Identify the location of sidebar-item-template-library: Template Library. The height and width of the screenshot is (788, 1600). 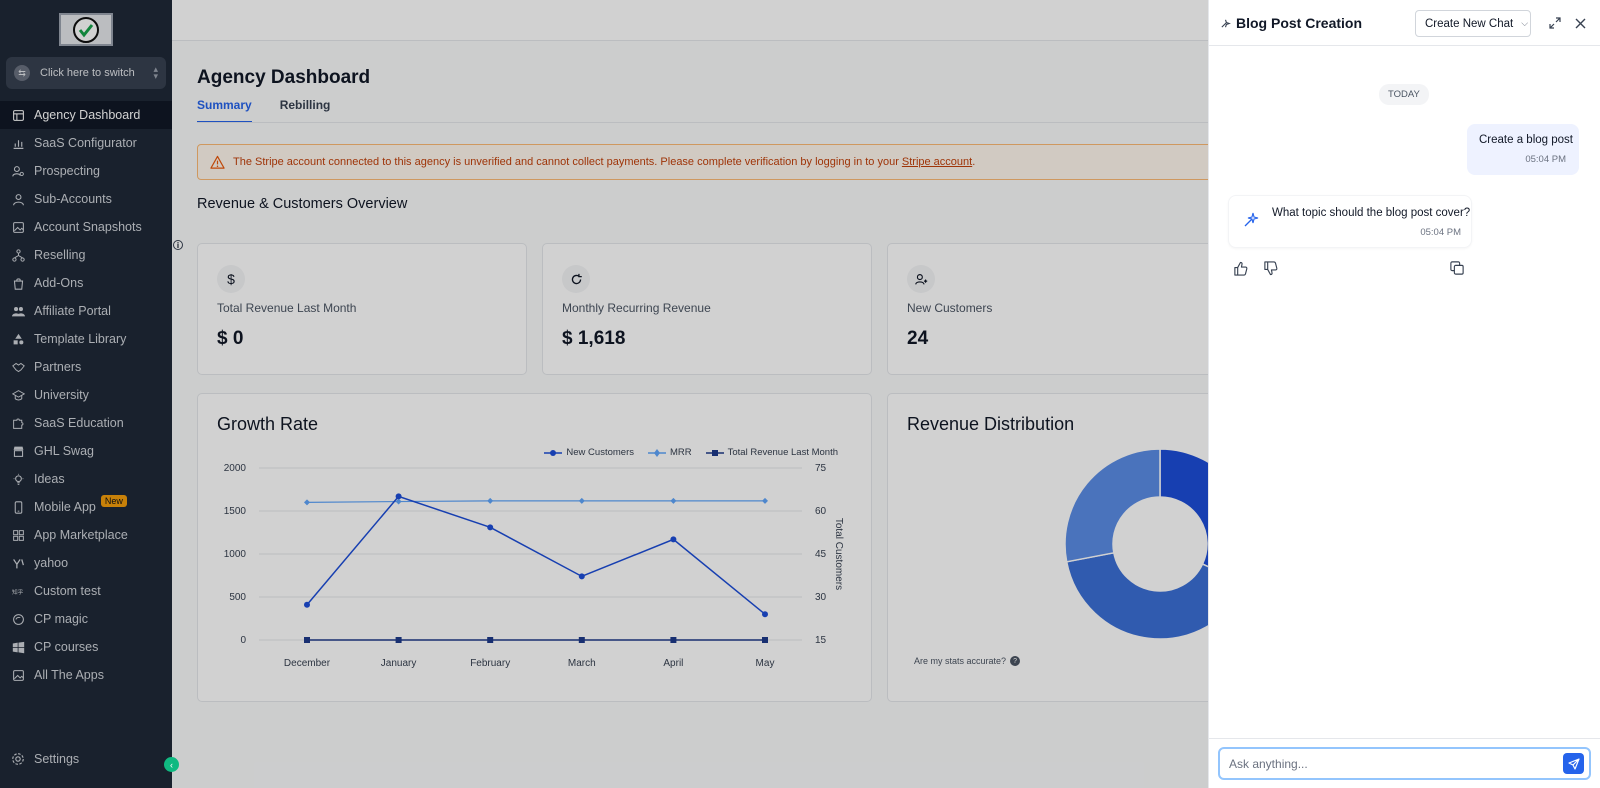
(86, 339).